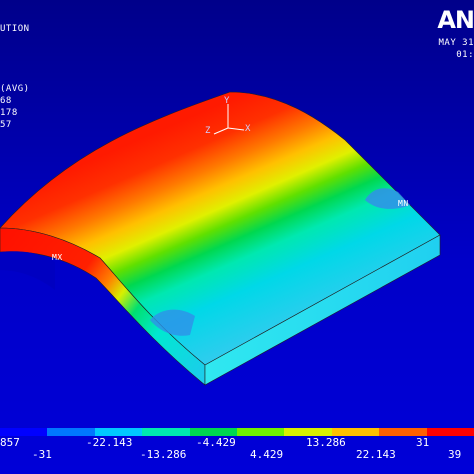 The height and width of the screenshot is (474, 474). I want to click on legend-bottom-label-3: 4.429, so click(267, 454).